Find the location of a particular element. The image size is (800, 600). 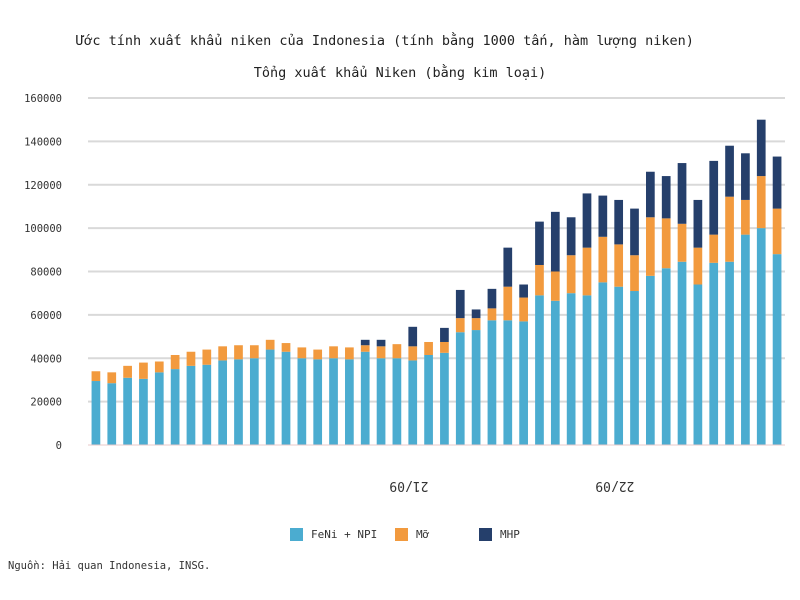

source-note: Nguồn: Hải quan Indonesia, INSG. is located at coordinates (109, 566).